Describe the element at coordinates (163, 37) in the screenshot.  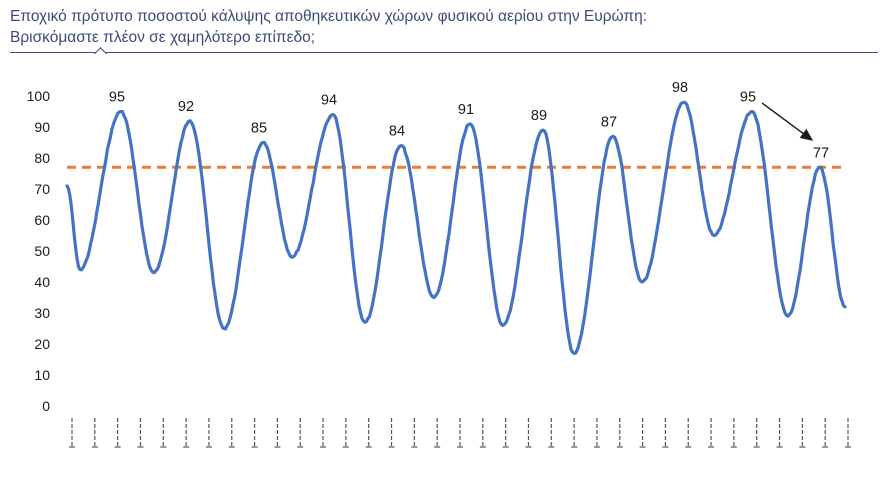
I see `chart-title-line2: Βρισκόμαστε πλέον σε χαμηλότερο επίπεδο;` at that location.